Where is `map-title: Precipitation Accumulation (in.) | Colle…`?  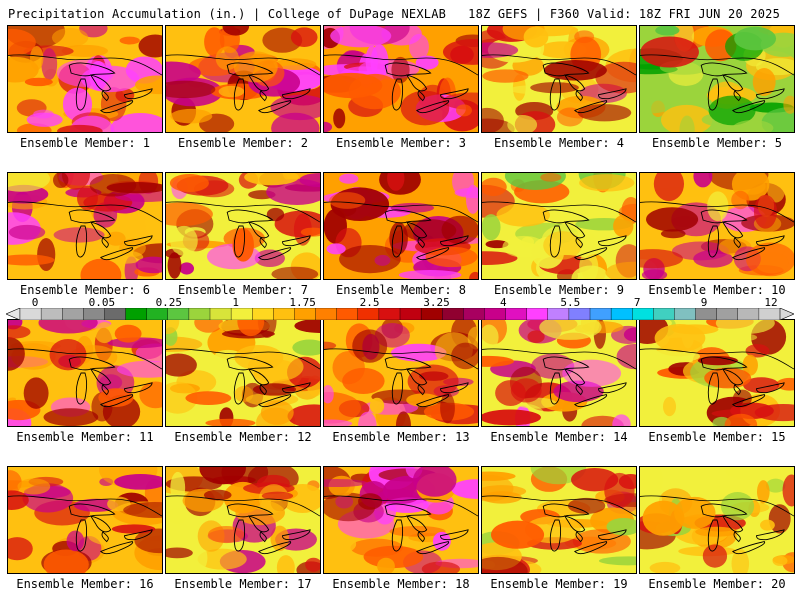
map-title: Precipitation Accumulation (in.) | Colle… is located at coordinates (227, 14).